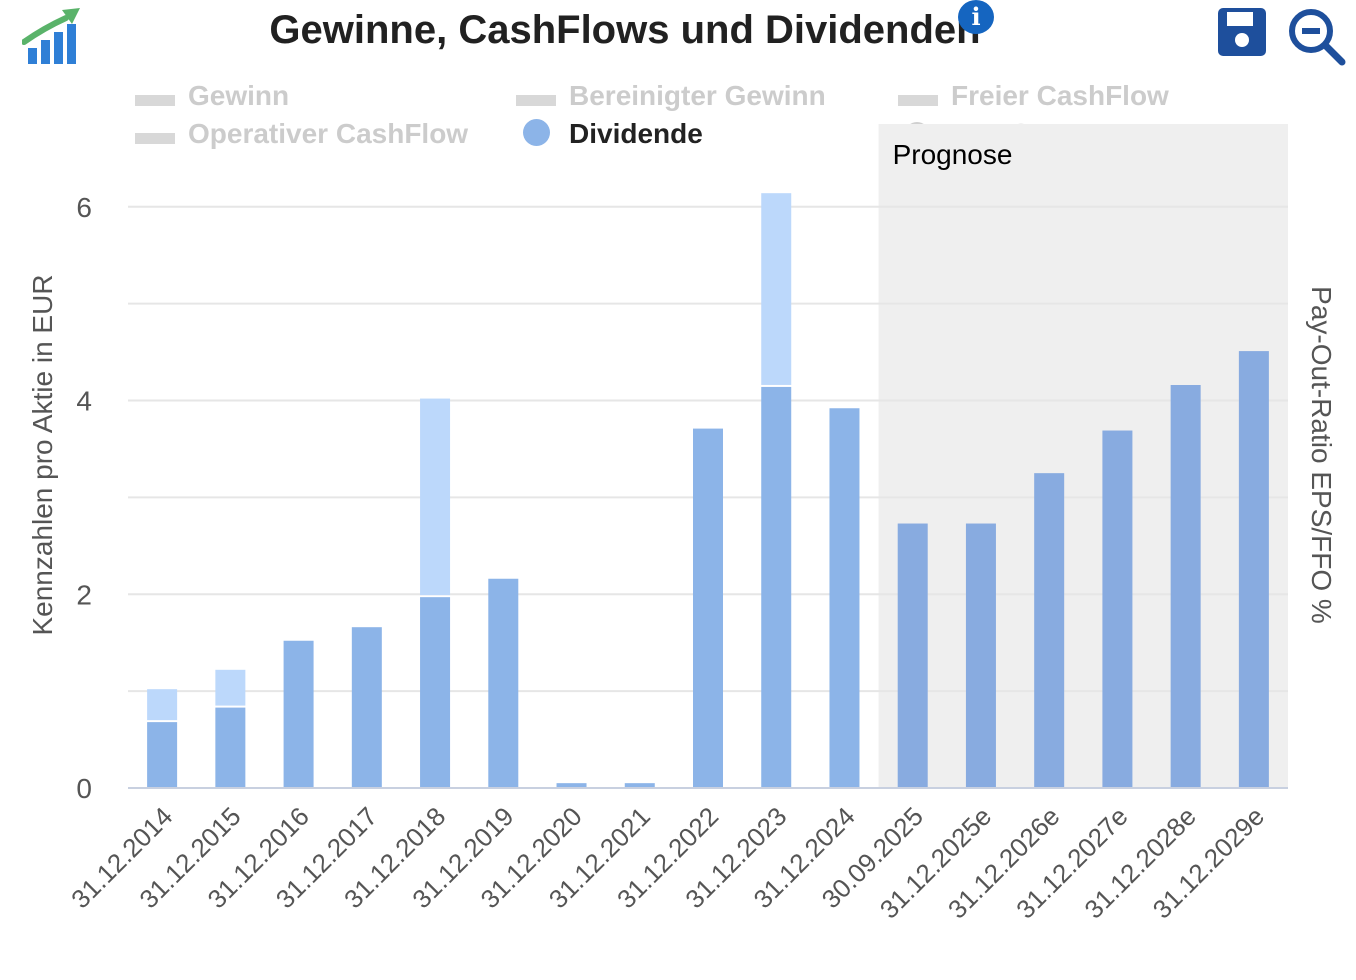 The height and width of the screenshot is (980, 1356). I want to click on x-tick-label: 31.12.2023, so click(735, 857).